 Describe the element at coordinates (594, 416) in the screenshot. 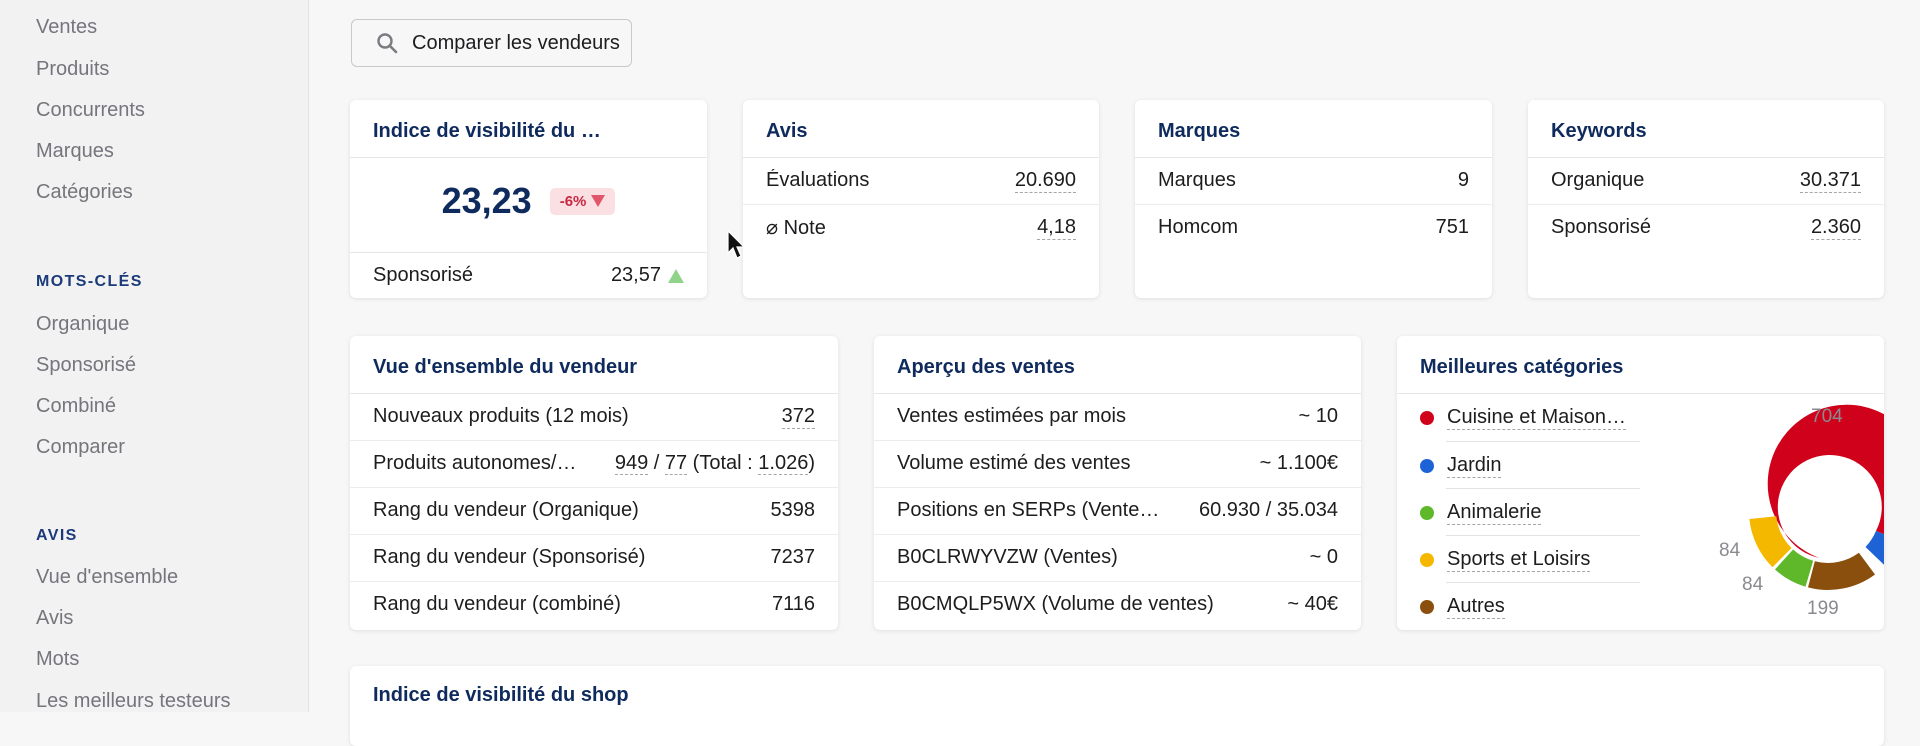

I see `seller-row-new-products: Nouveaux produits (12 mois) 372` at that location.